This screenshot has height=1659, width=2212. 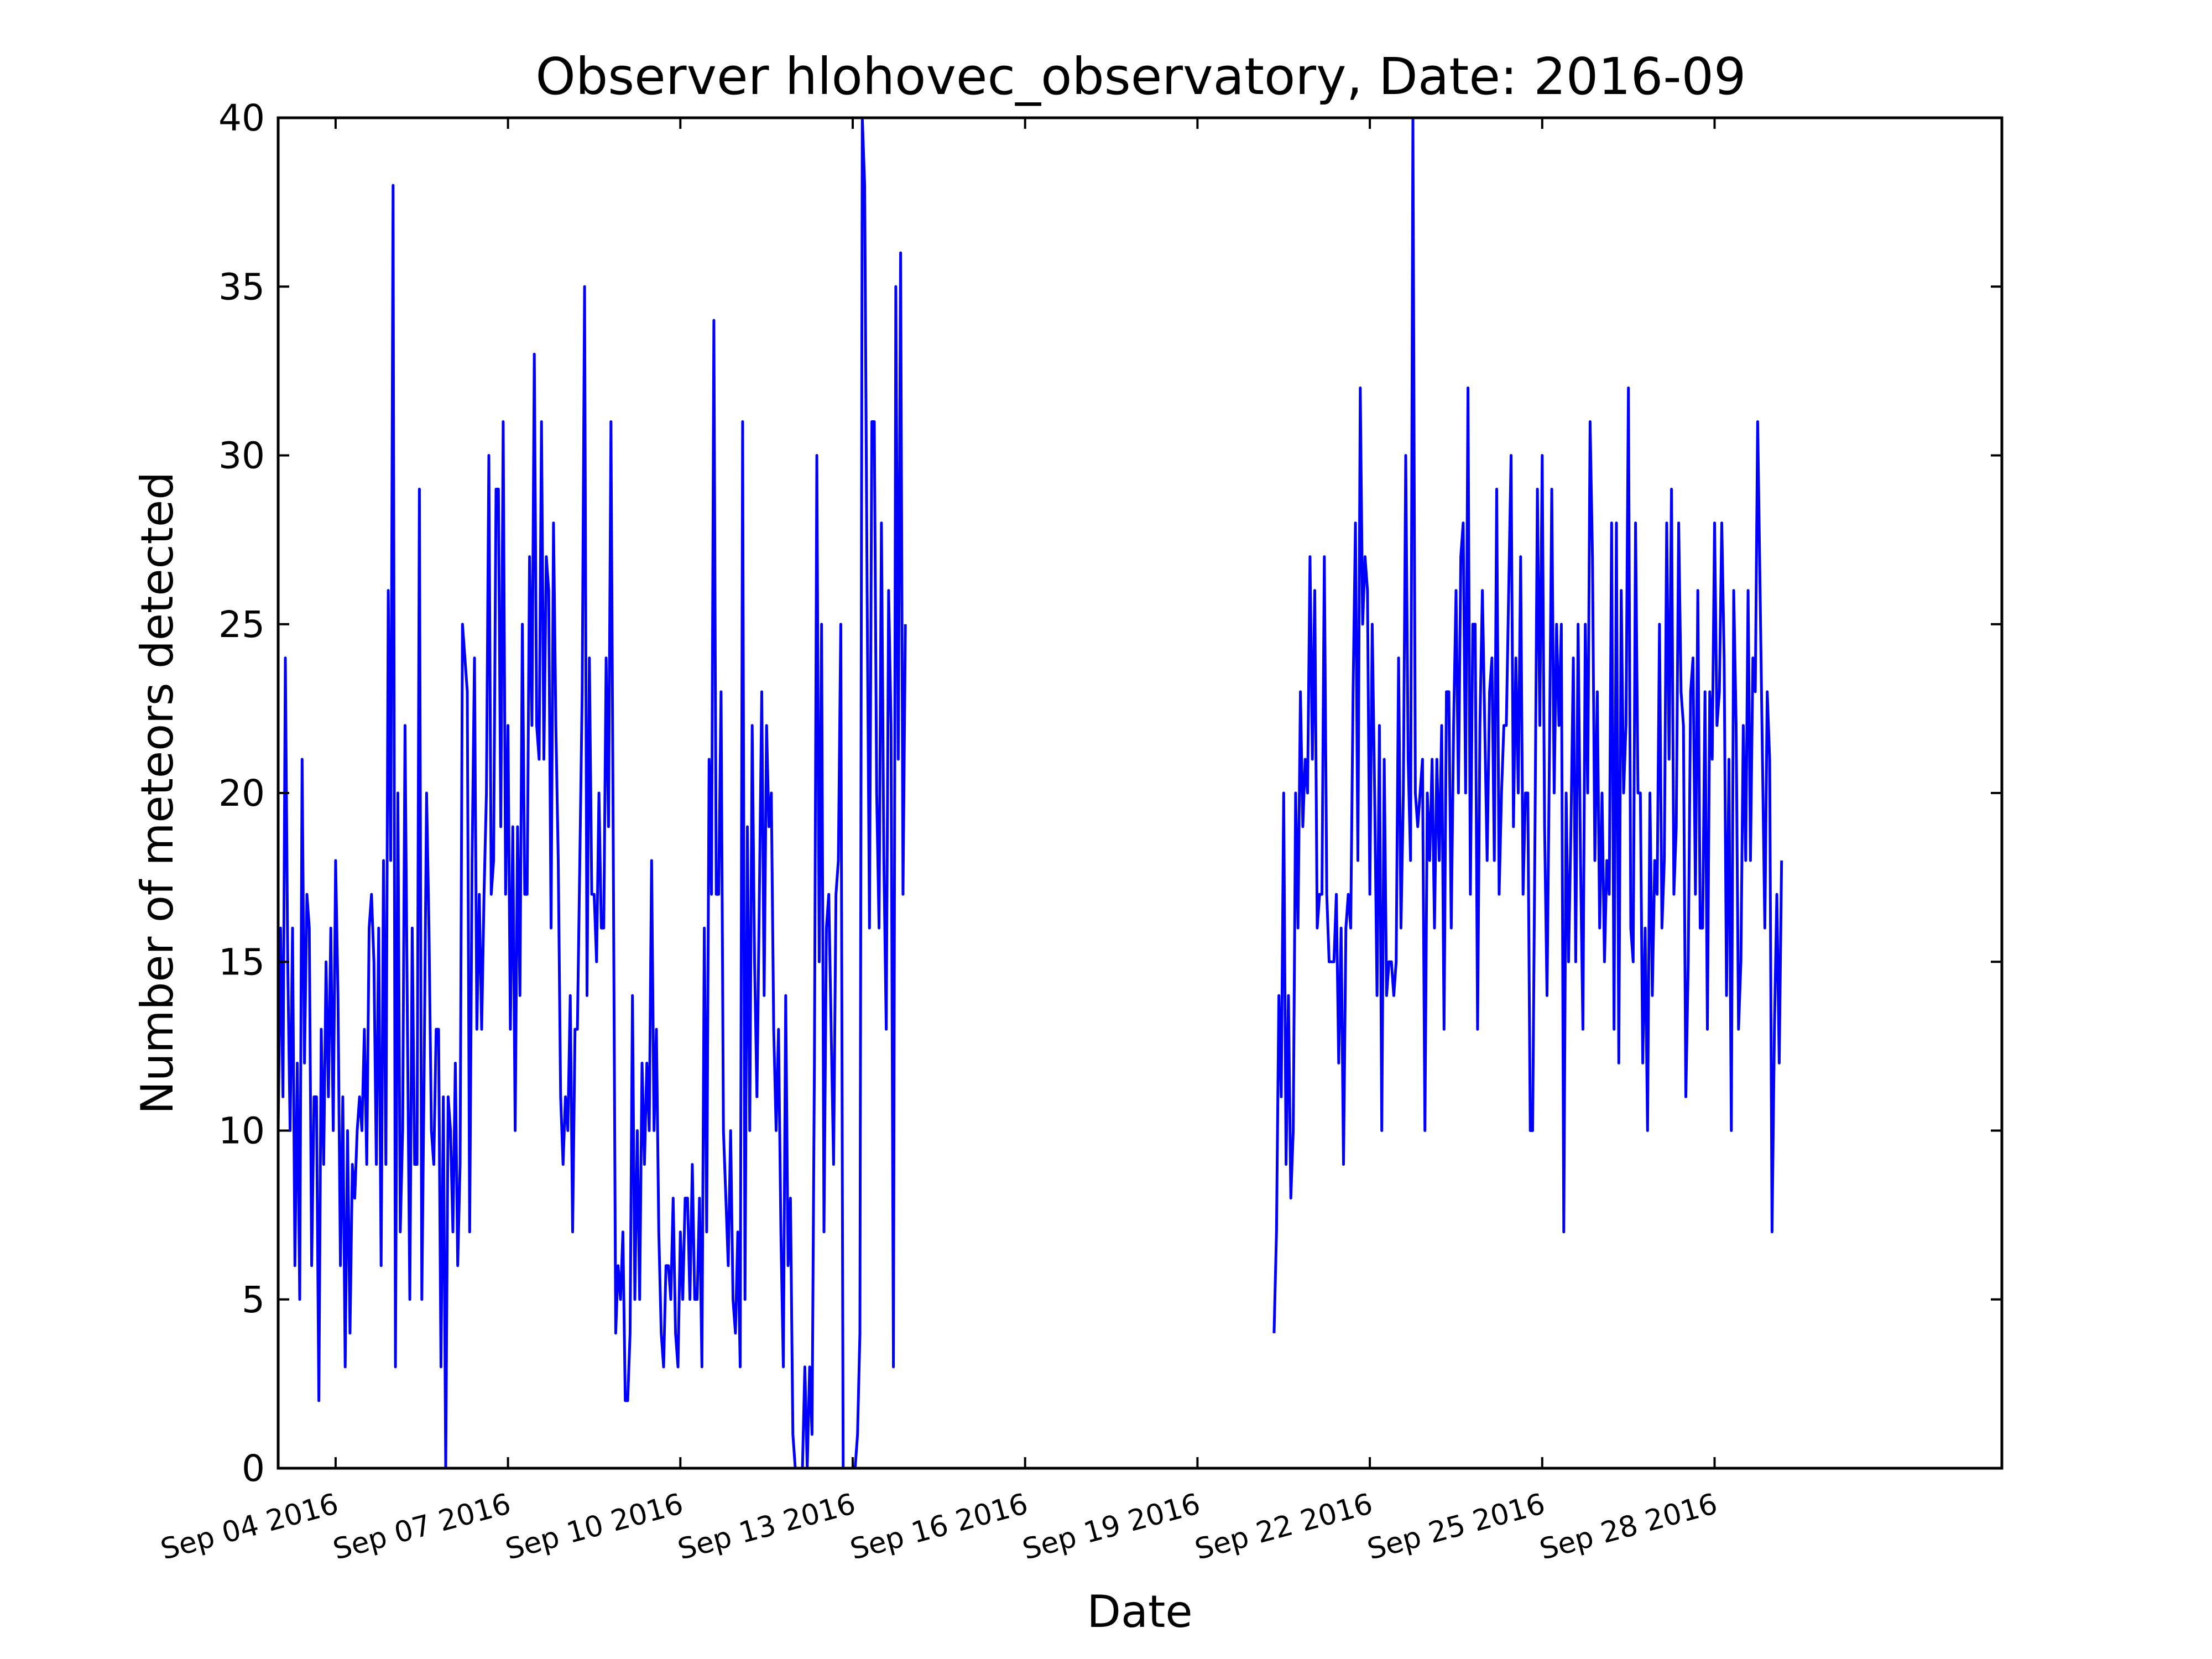 I want to click on y-tick-label: 15, so click(x=242, y=962).